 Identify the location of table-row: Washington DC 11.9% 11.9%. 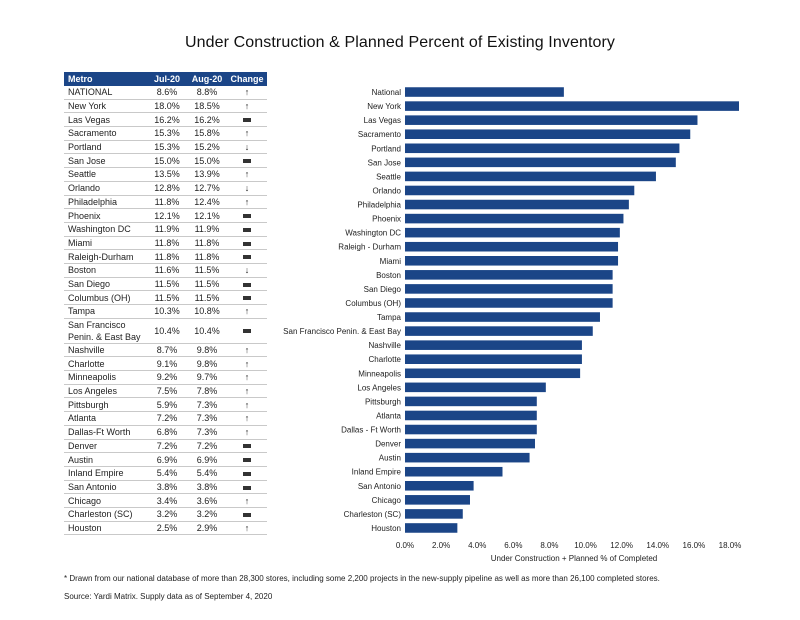
(165, 229).